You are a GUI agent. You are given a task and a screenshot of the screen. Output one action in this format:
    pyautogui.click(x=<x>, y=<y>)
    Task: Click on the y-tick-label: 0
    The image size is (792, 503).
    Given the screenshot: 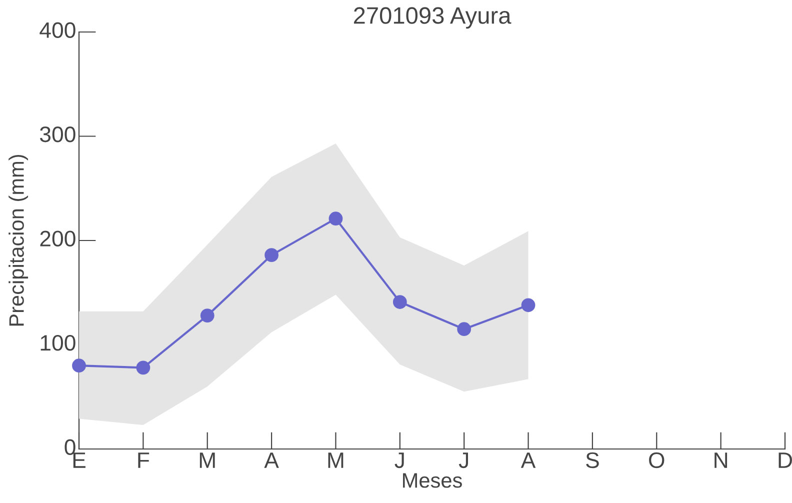 What is the action you would take?
    pyautogui.click(x=70, y=447)
    